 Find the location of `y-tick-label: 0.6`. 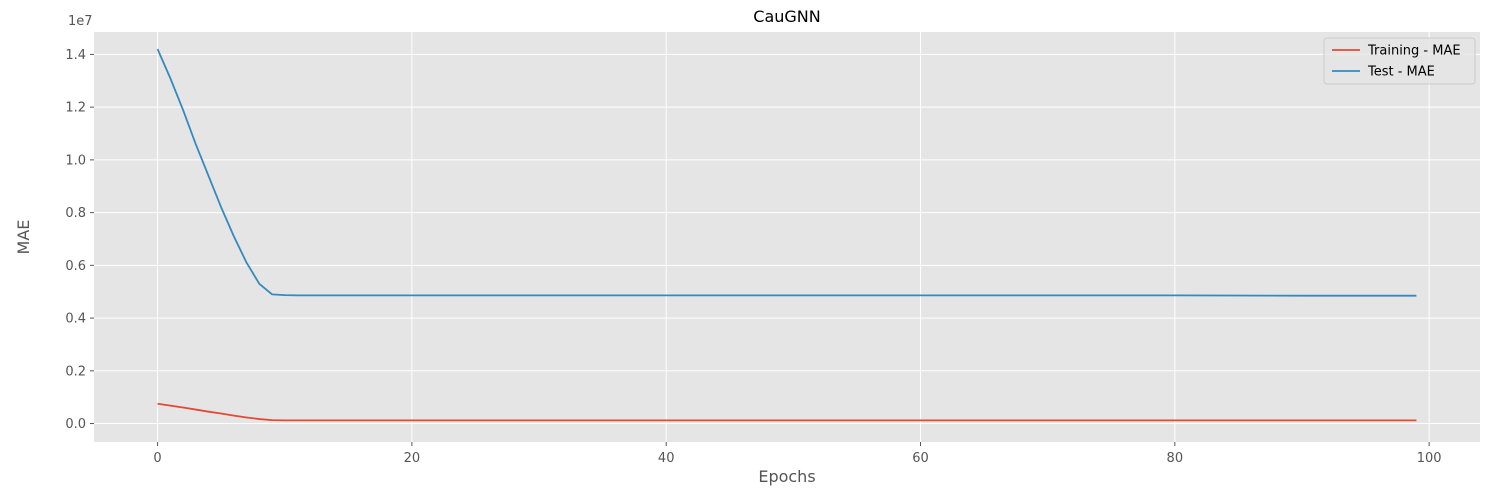

y-tick-label: 0.6 is located at coordinates (75, 266).